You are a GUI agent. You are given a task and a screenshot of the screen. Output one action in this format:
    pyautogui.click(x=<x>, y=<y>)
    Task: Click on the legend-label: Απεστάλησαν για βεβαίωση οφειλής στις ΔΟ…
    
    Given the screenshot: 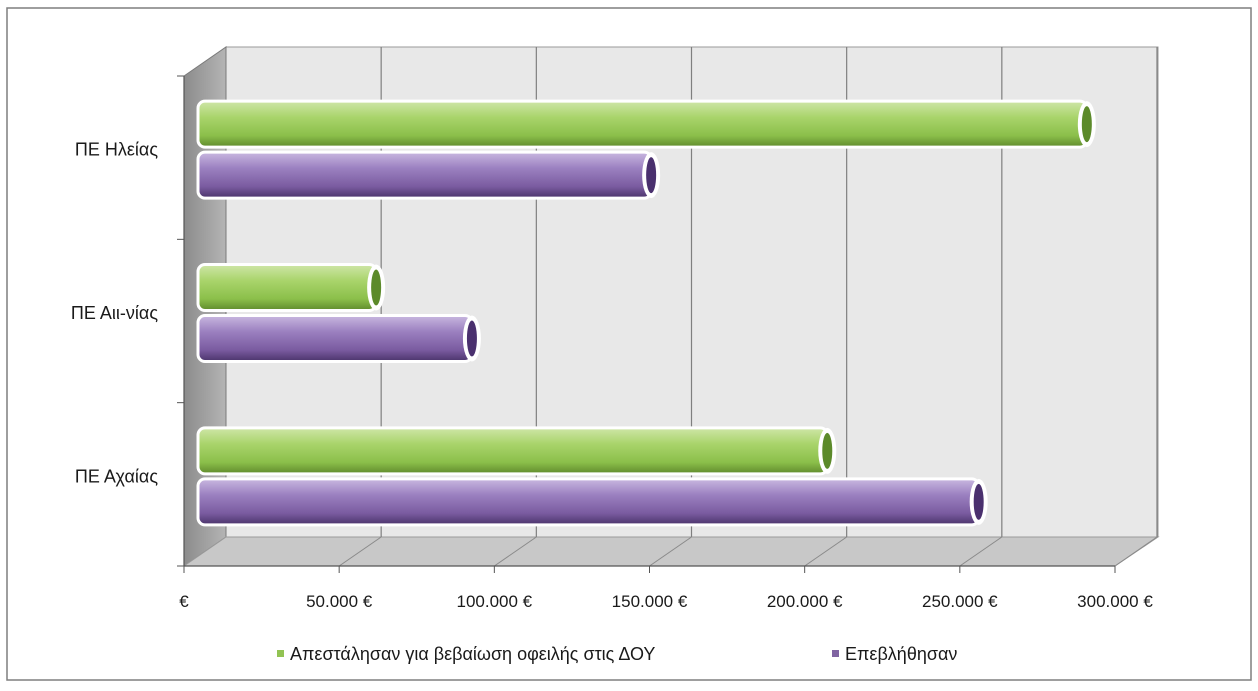 What is the action you would take?
    pyautogui.click(x=472, y=654)
    